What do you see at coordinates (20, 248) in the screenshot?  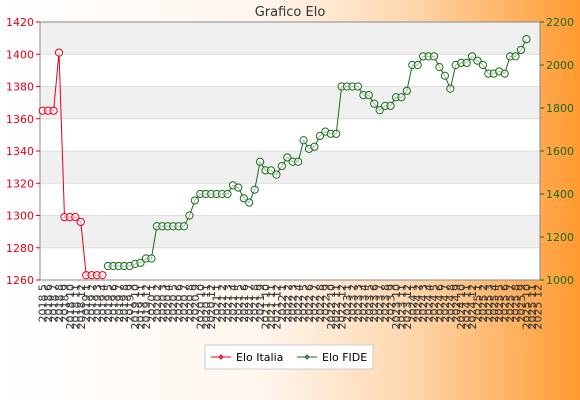 I see `left-tick-label: 1280` at bounding box center [20, 248].